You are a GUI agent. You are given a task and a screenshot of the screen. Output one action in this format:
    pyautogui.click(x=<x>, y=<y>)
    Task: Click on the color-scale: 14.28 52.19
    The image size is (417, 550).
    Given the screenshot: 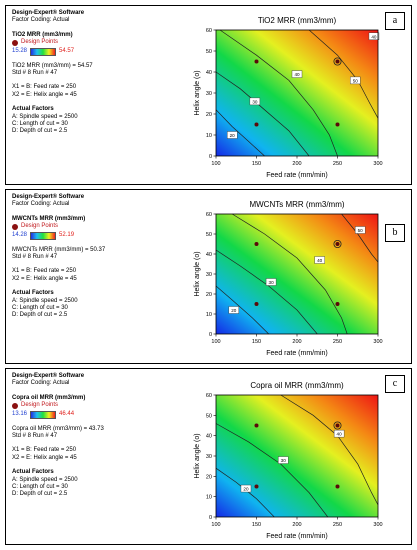 What is the action you would take?
    pyautogui.click(x=99, y=235)
    